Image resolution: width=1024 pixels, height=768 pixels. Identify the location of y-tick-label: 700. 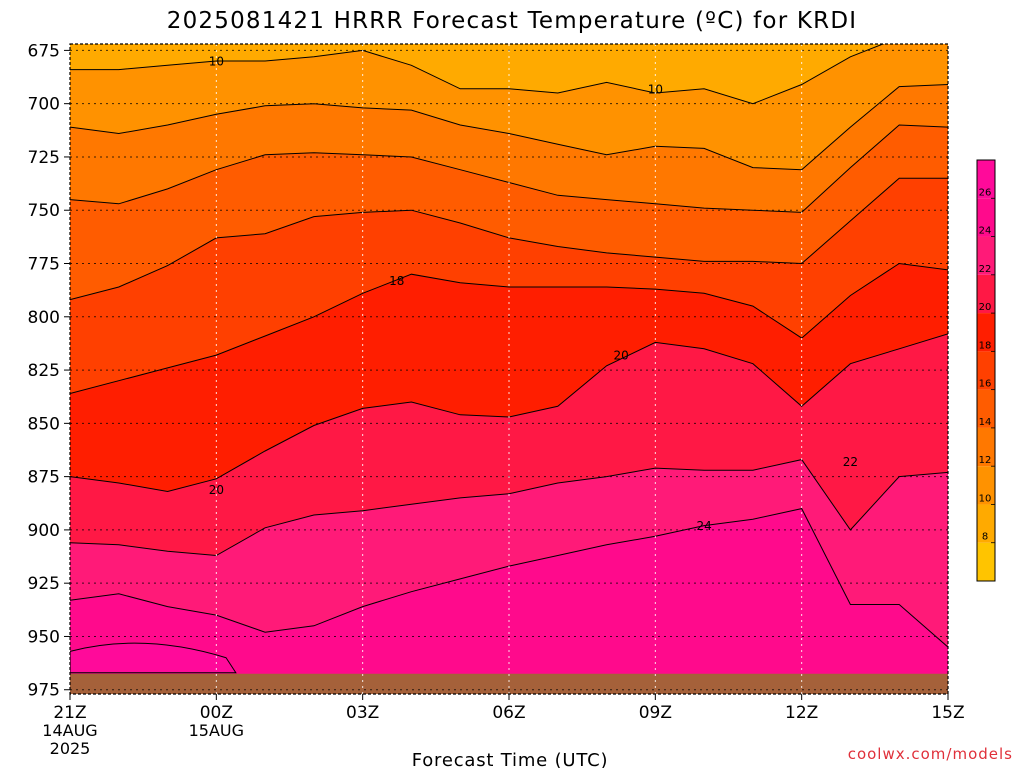
(44, 105).